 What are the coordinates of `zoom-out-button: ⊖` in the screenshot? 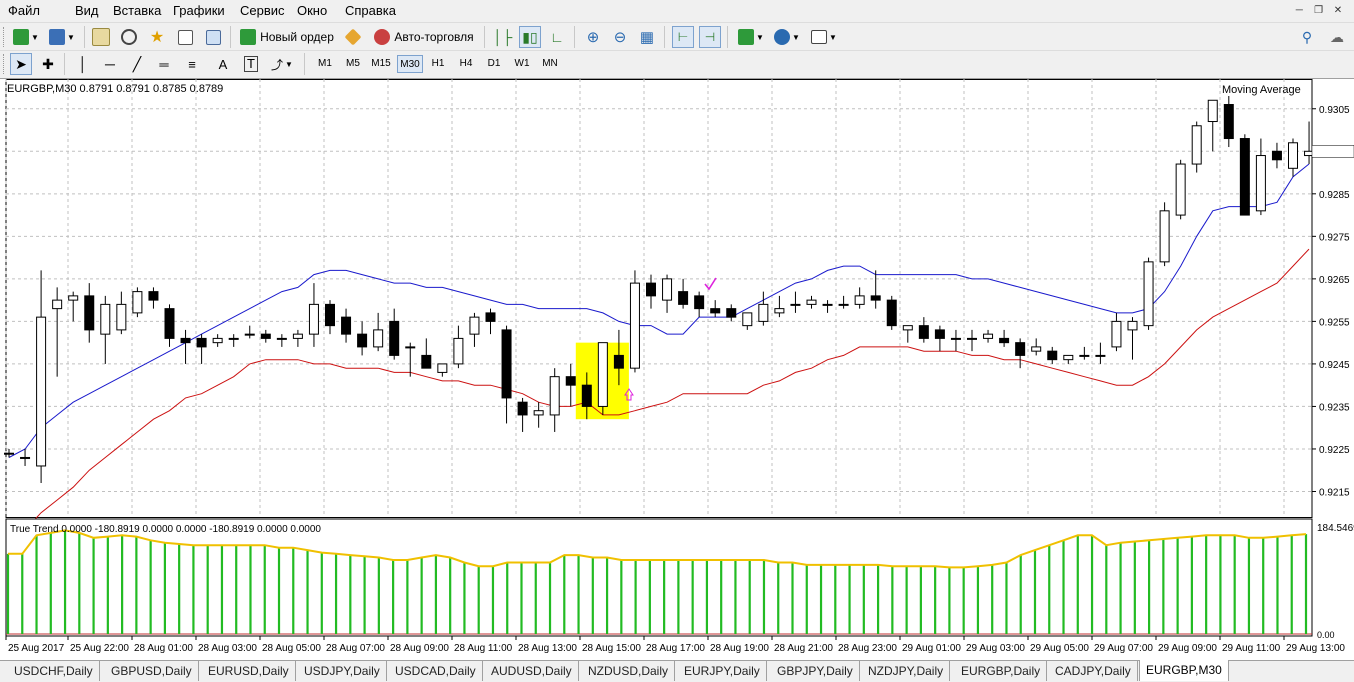 It's located at (620, 37).